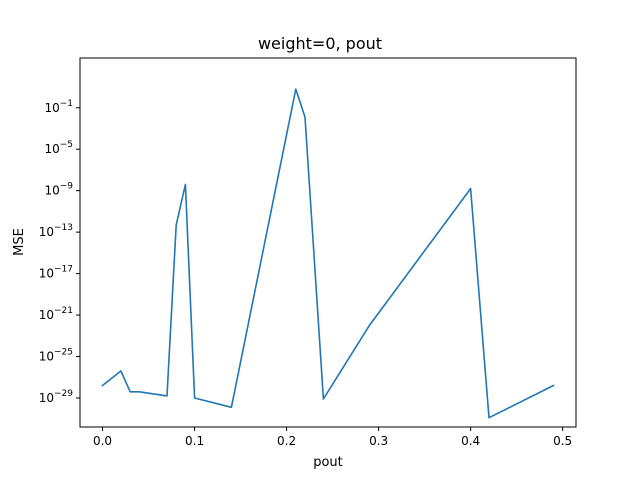 The image size is (640, 480). Describe the element at coordinates (320, 43) in the screenshot. I see `chart-title: weight=0, pout` at that location.